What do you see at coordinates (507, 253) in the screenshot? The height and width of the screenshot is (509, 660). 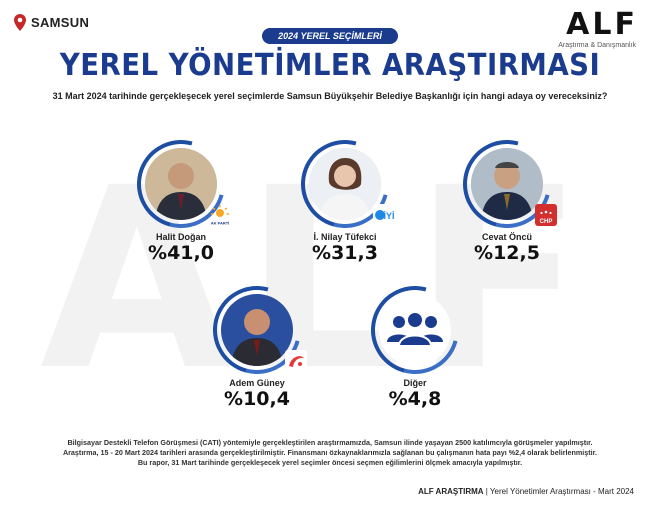 I see `candidate-percent: %12,5` at bounding box center [507, 253].